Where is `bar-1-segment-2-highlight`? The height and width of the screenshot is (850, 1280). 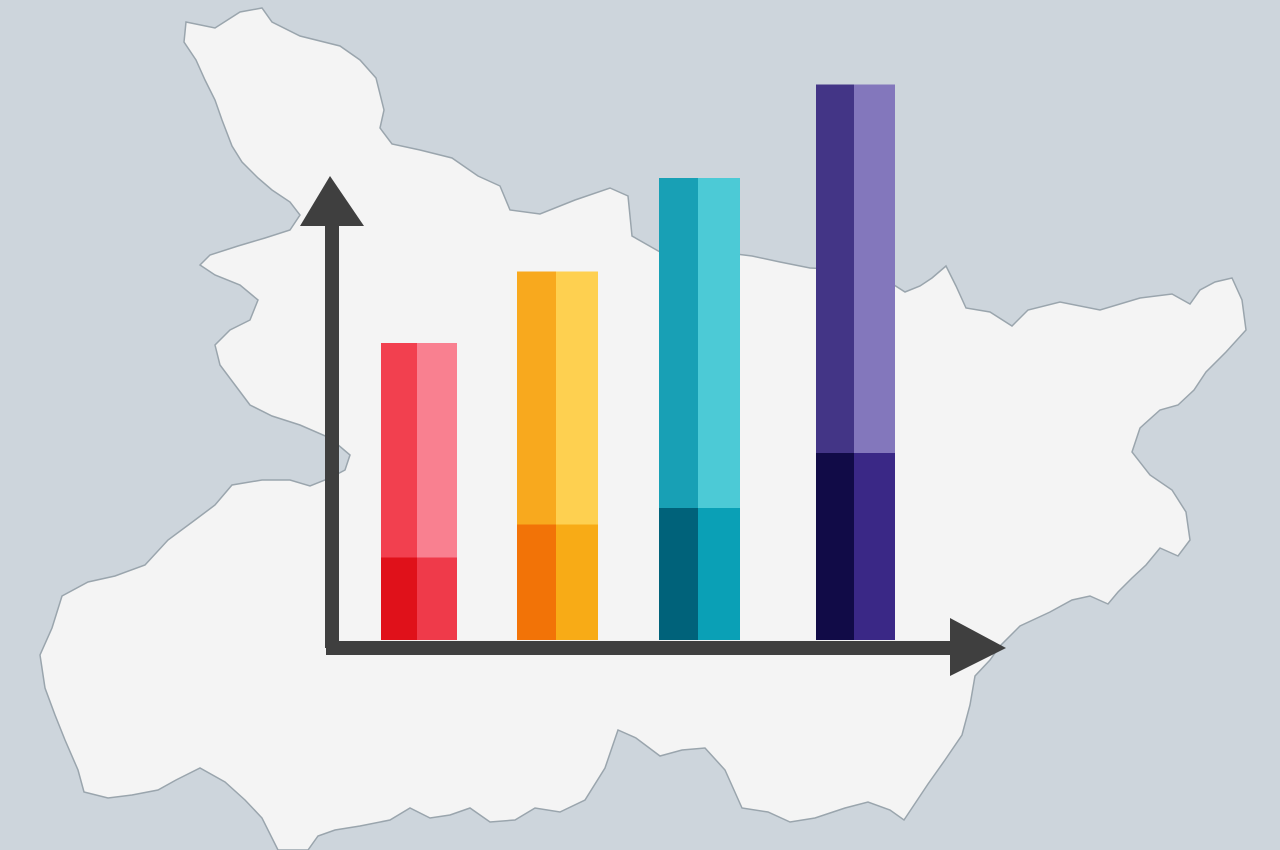
bar-1-segment-2-highlight is located at coordinates (437, 450).